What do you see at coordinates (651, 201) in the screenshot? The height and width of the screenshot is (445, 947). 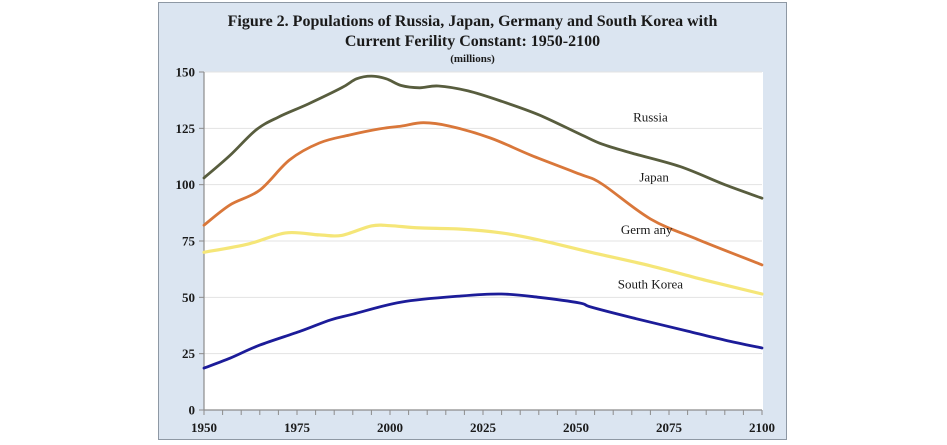 I see `series-labels: Russia Japan Germ any South Korea` at bounding box center [651, 201].